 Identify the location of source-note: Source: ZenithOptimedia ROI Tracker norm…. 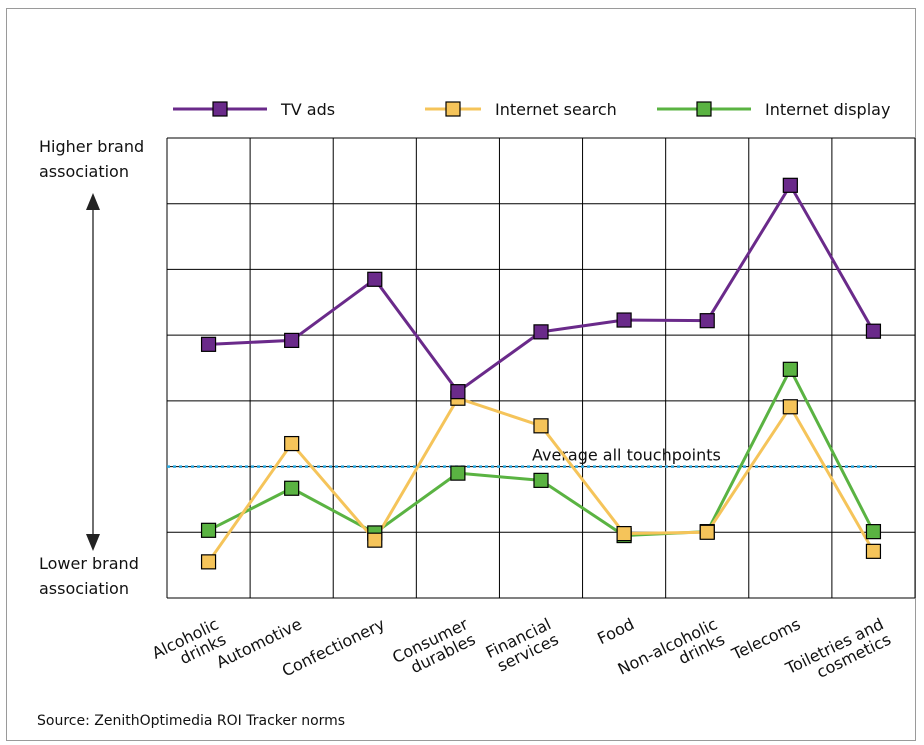
(191, 721).